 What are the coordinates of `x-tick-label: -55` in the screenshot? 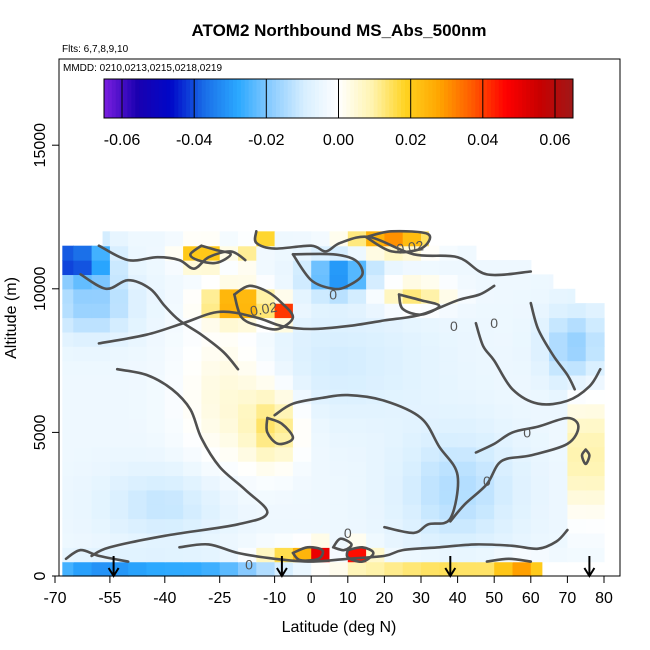 It's located at (109, 598).